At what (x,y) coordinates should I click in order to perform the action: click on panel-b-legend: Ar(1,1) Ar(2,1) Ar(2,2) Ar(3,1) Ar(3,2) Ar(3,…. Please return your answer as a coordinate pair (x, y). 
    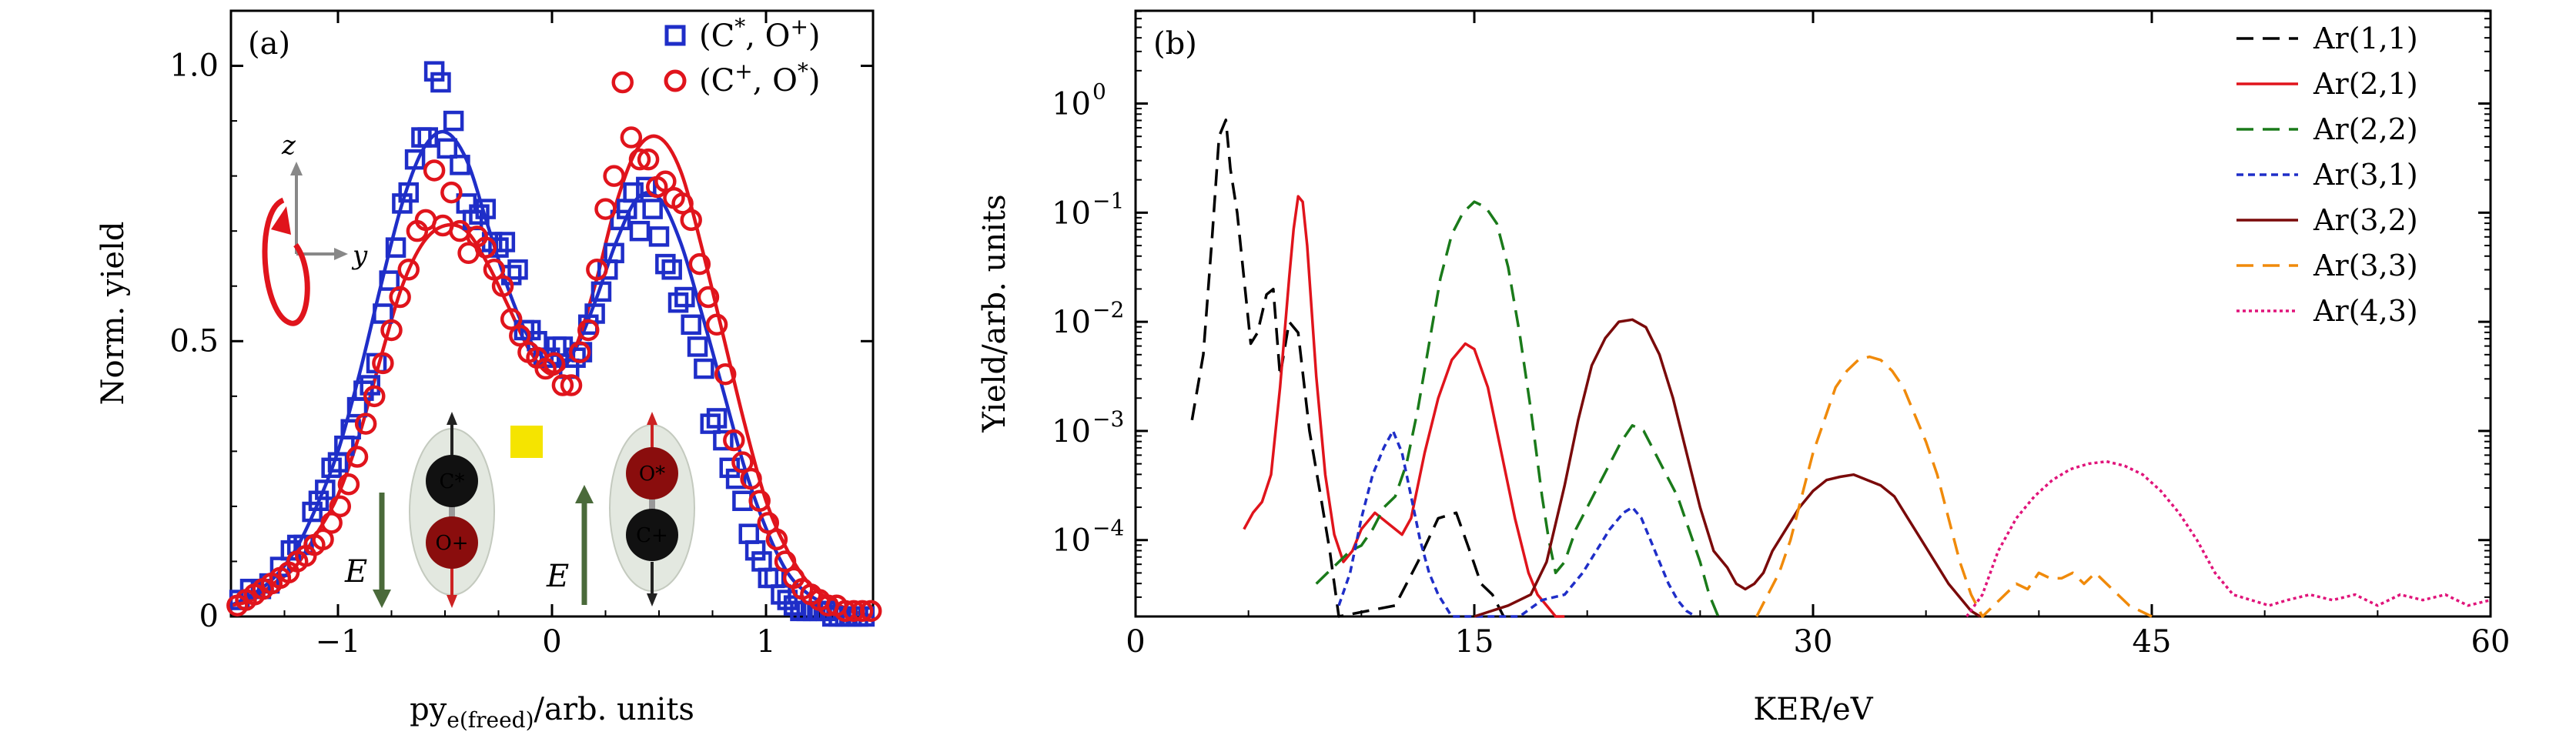
    Looking at the image, I should click on (2327, 175).